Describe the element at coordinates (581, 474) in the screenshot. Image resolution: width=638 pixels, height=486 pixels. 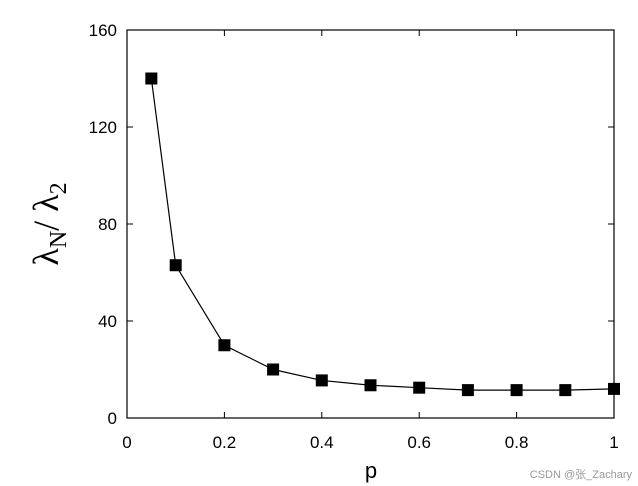
I see `watermark: CSDN @张_Zachary` at that location.